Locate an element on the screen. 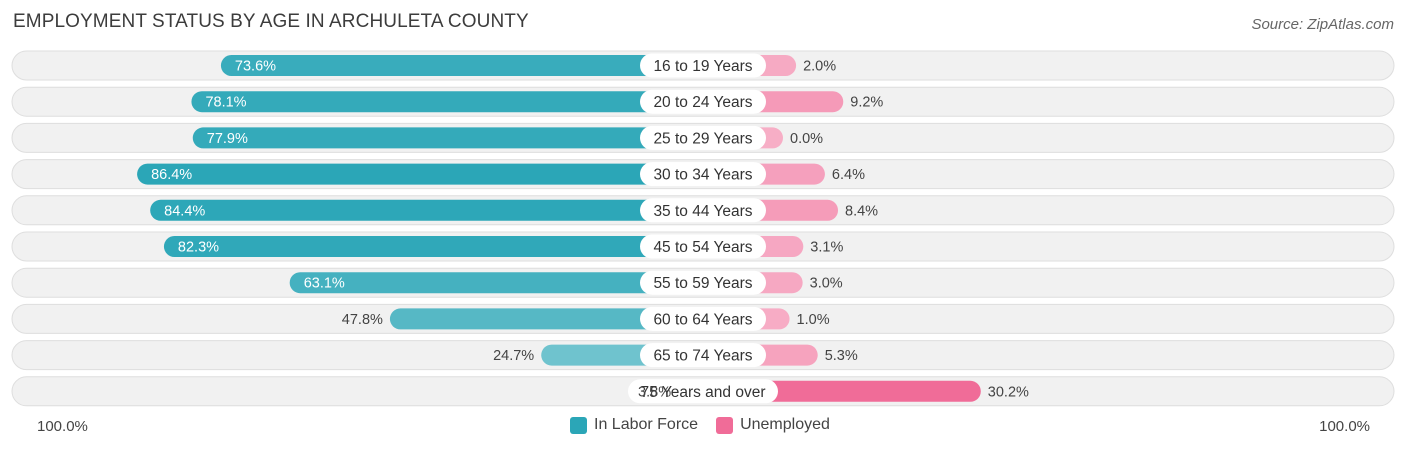  category-label: 60 to 64 Years is located at coordinates (702, 319).